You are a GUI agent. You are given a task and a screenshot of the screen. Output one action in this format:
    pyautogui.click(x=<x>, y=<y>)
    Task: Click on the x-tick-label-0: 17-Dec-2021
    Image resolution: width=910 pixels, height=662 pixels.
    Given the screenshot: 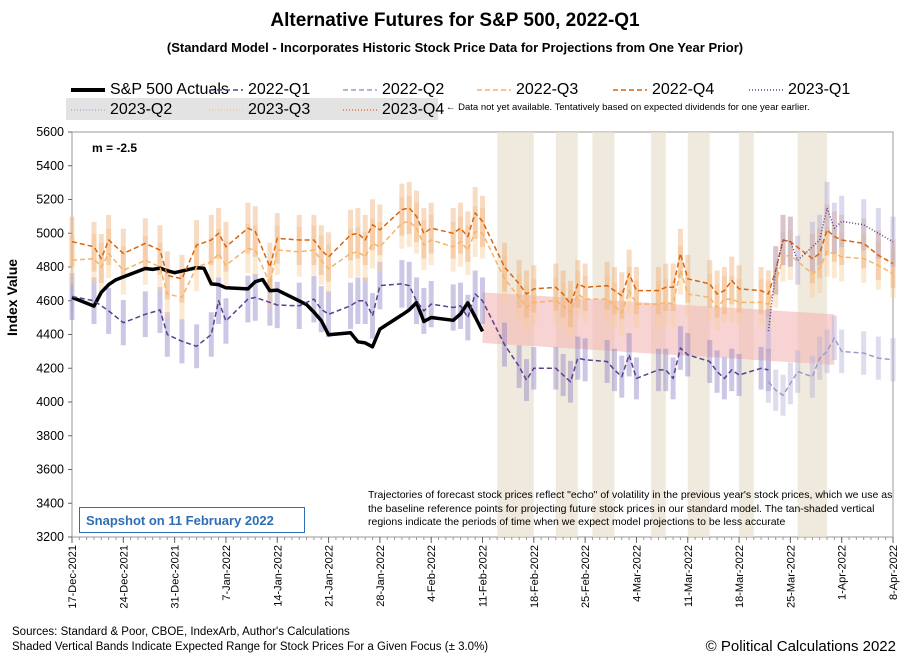 What is the action you would take?
    pyautogui.click(x=73, y=577)
    